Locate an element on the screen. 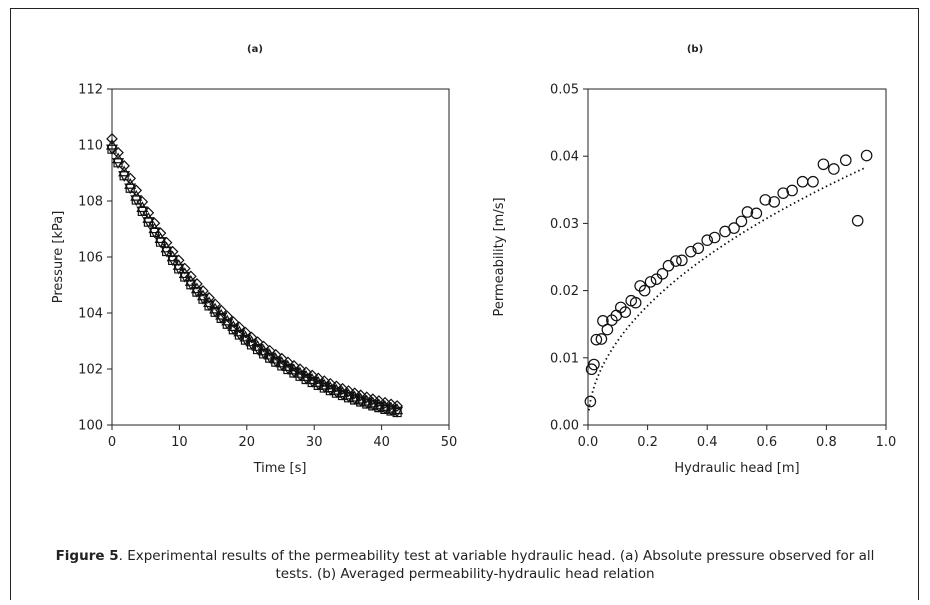 Image resolution: width=930 pixels, height=605 pixels. chart-a-y-tick-label: 112 is located at coordinates (90, 90).